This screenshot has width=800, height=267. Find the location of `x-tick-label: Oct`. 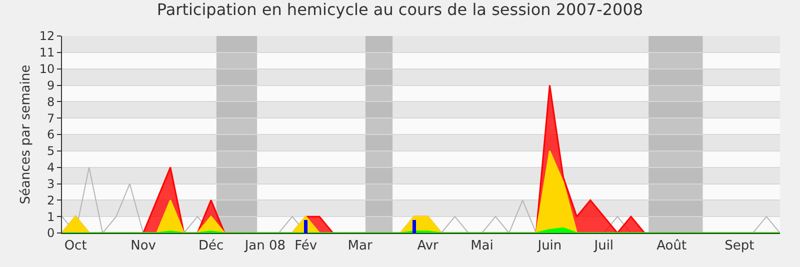

x-tick-label: Oct is located at coordinates (75, 246).